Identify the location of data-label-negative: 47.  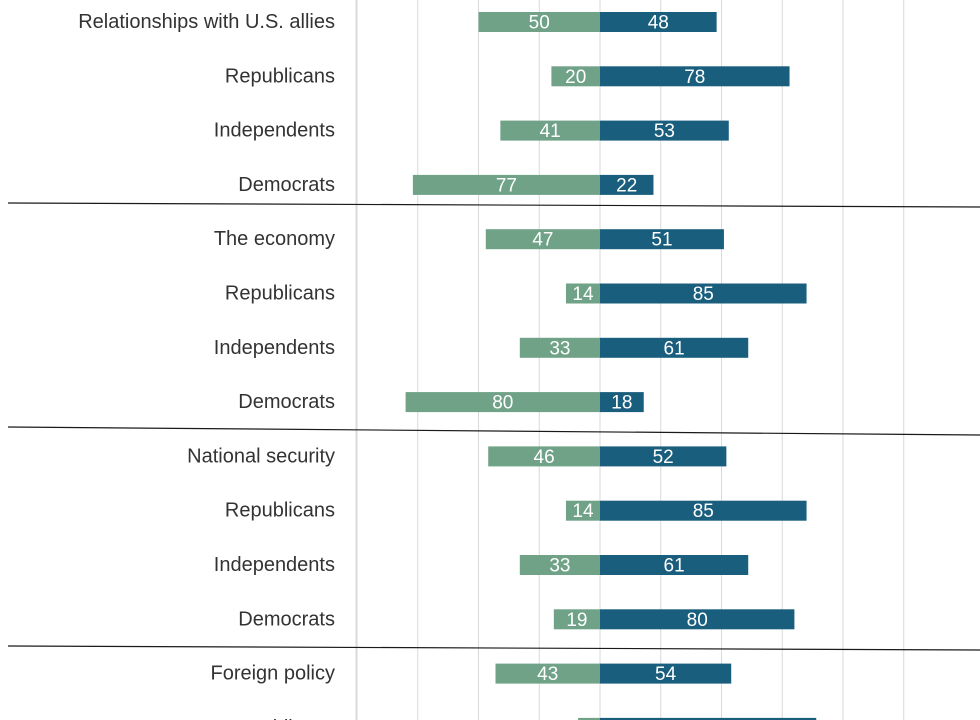
(542, 240).